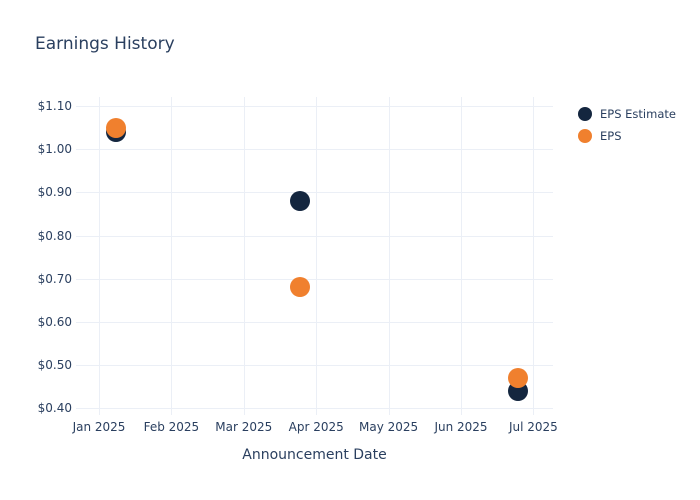 This screenshot has width=700, height=500. I want to click on legend-item-eps-estimate: EPS Estimate, so click(627, 114).